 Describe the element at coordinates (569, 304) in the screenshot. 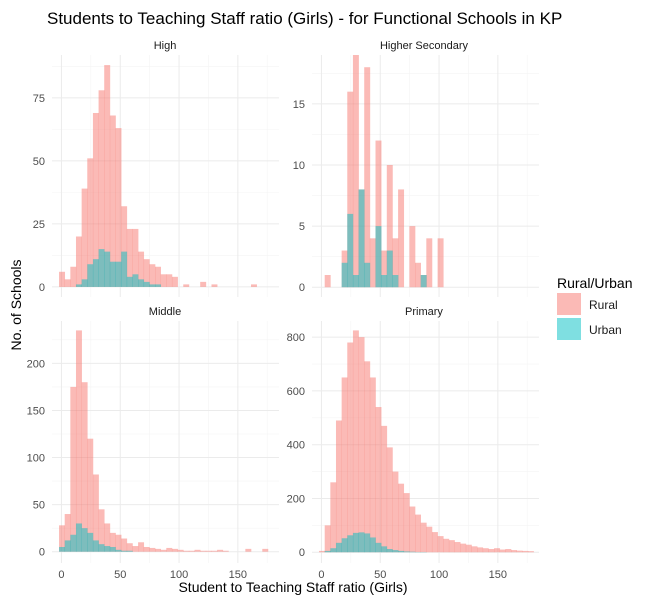

I see `legend-swatch-rural` at that location.